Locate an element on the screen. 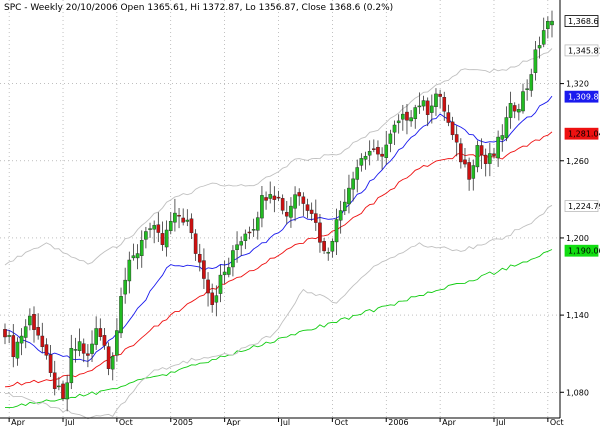 The width and height of the screenshot is (600, 426). price-tag-label: 1,309.84 is located at coordinates (584, 97).